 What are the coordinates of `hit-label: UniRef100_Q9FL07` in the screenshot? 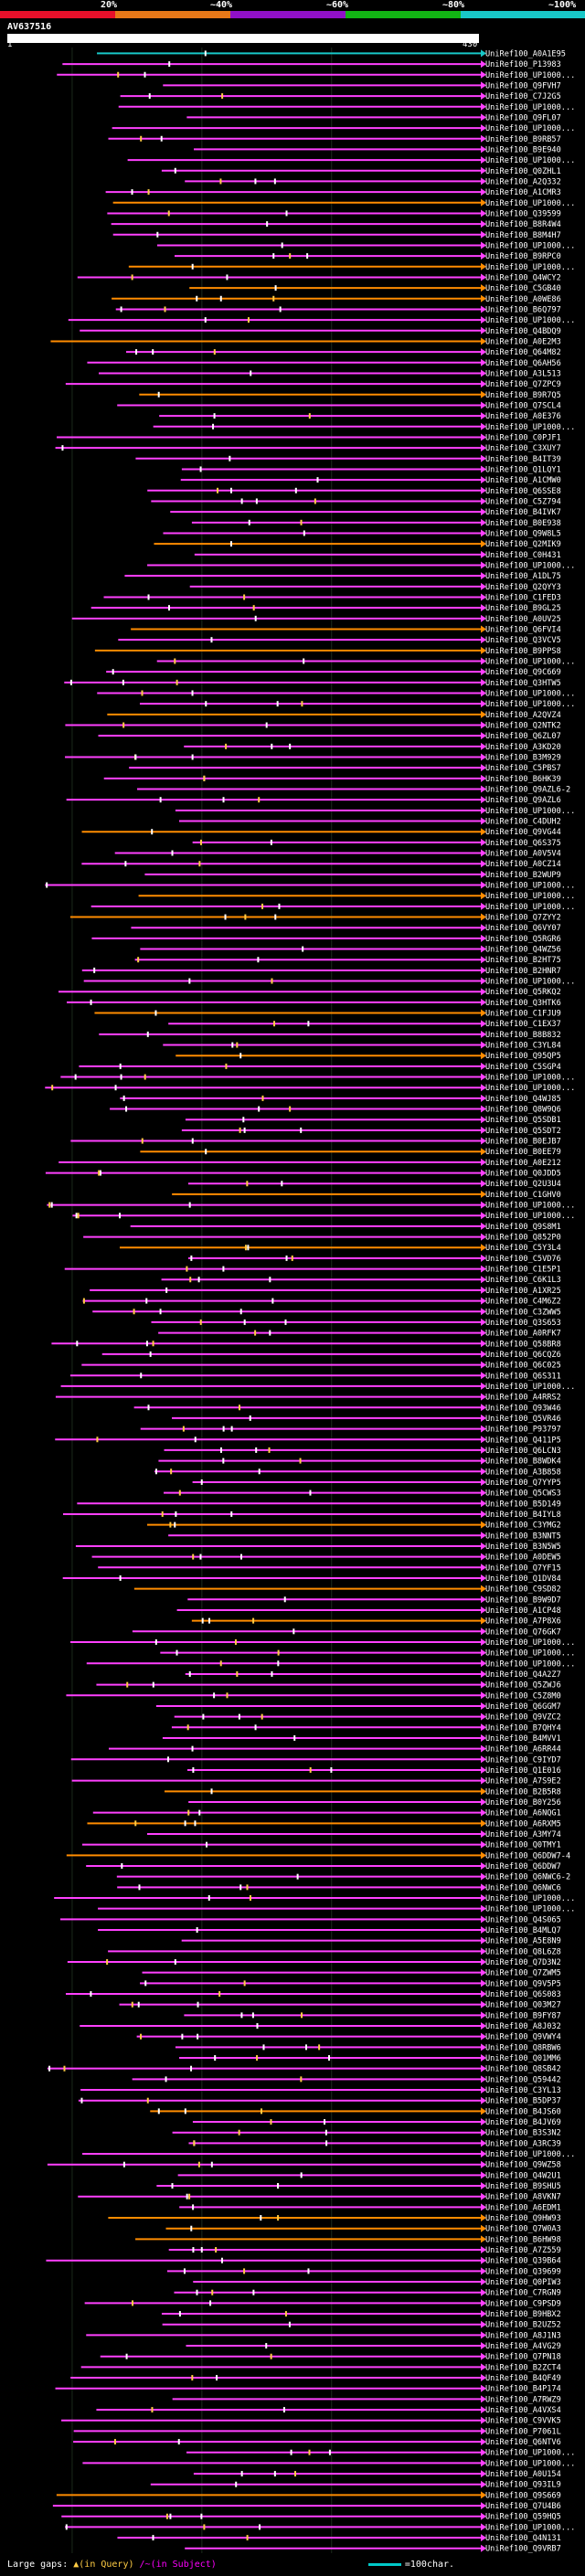 It's located at (523, 117).